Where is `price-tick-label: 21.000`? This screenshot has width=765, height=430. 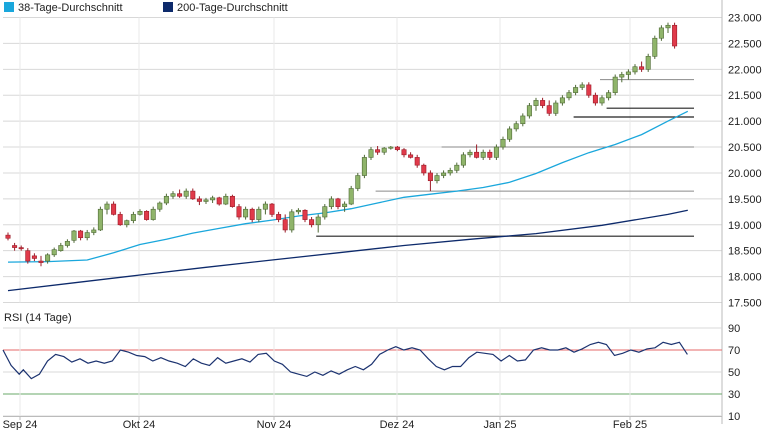 price-tick-label: 21.000 is located at coordinates (745, 122).